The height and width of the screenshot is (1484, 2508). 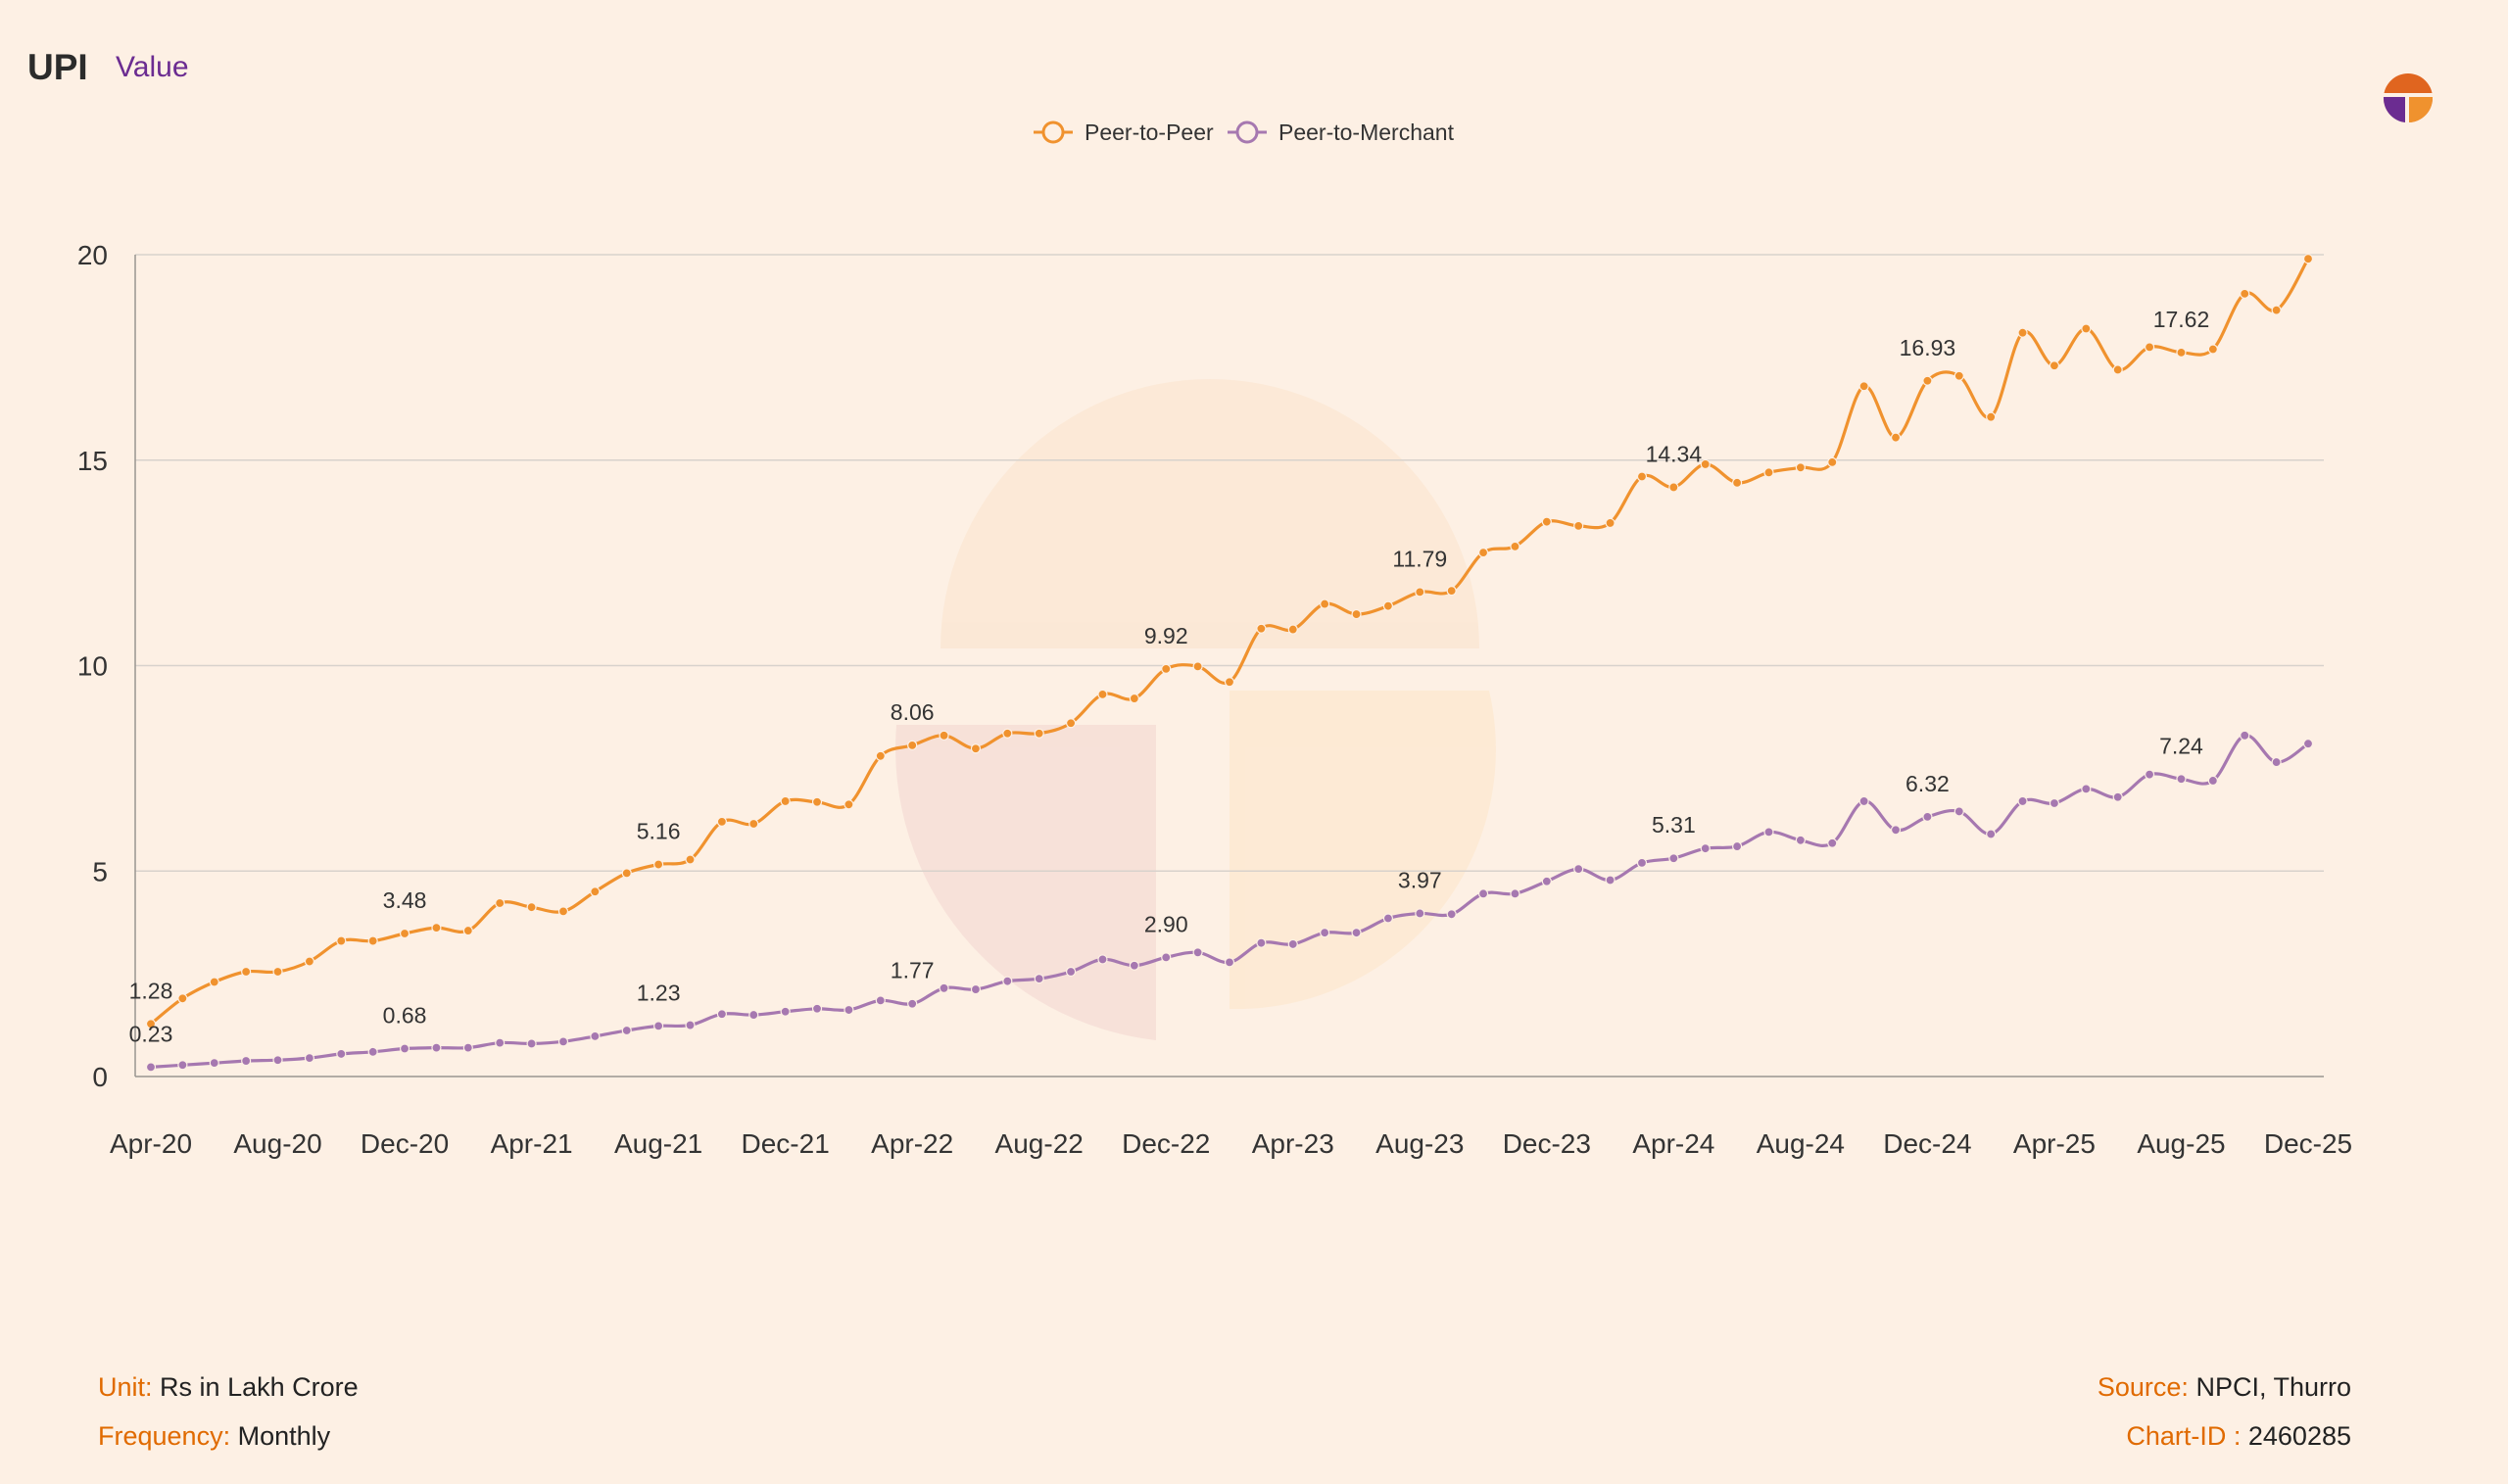 I want to click on chart-subtitle: Value, so click(x=152, y=67).